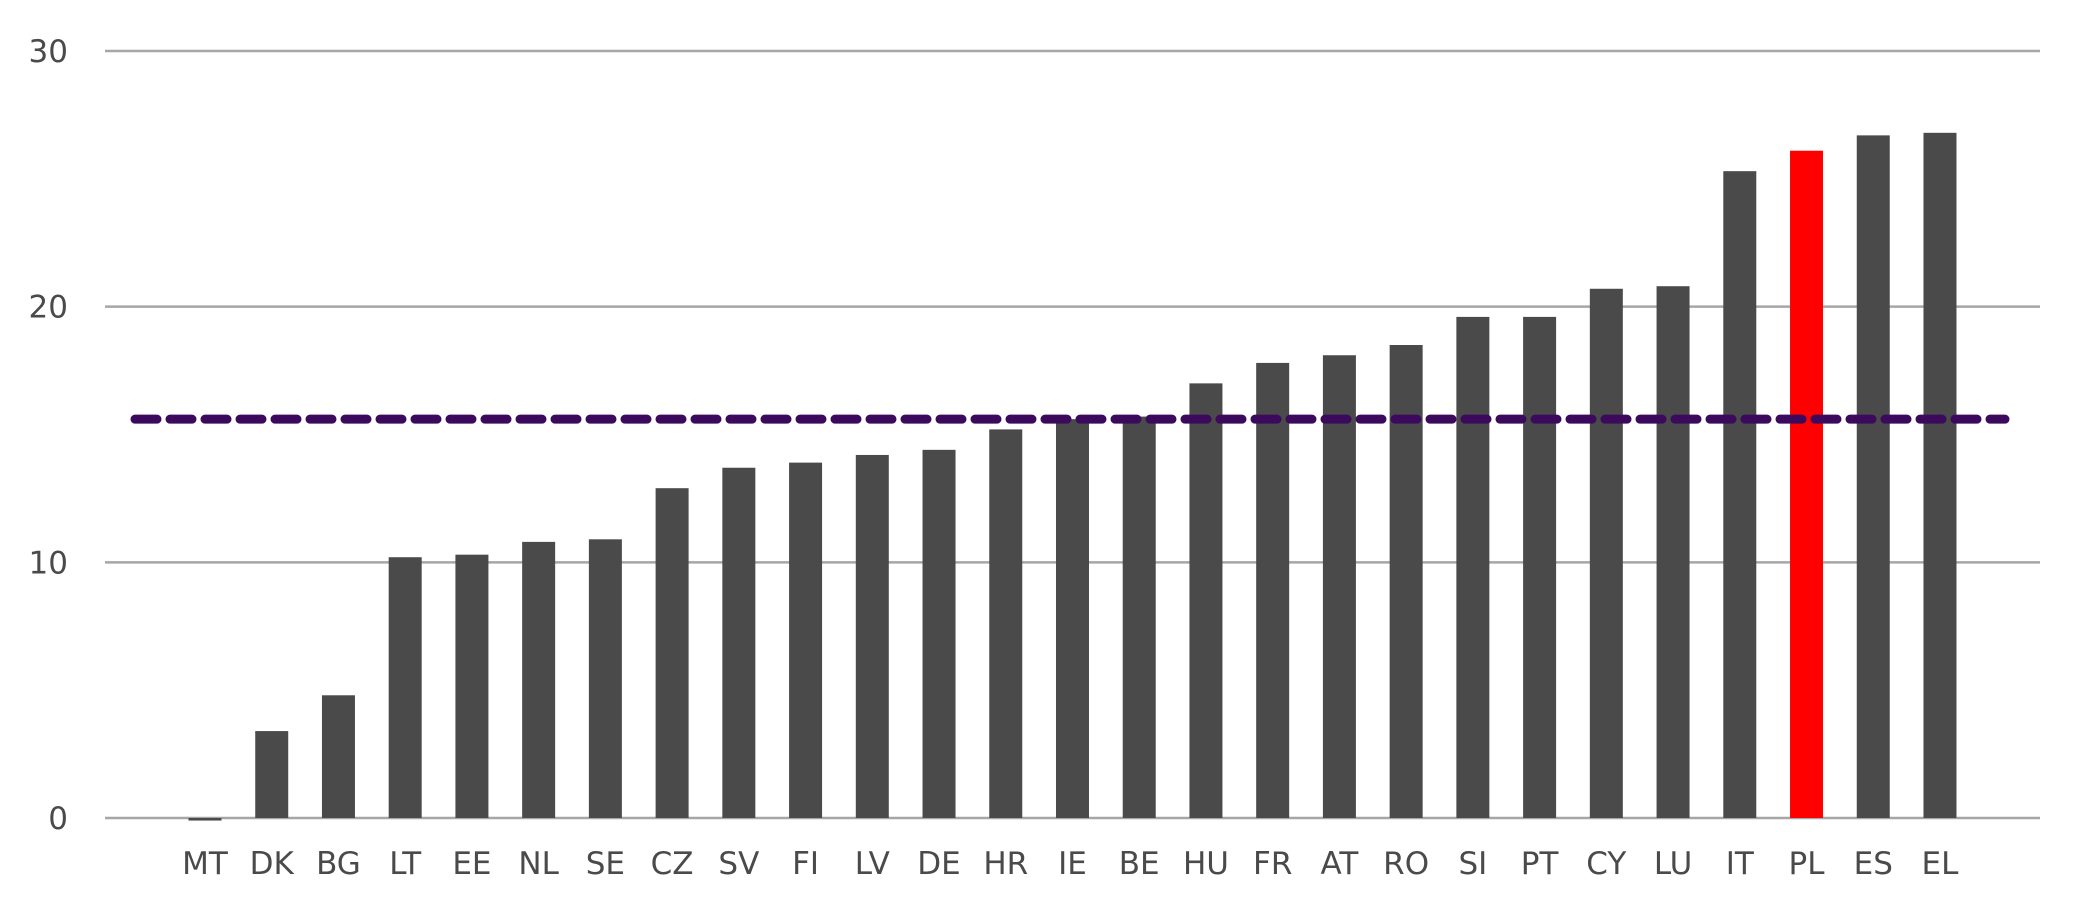 The height and width of the screenshot is (912, 2082). What do you see at coordinates (872, 864) in the screenshot?
I see `x-tick-label: LV` at bounding box center [872, 864].